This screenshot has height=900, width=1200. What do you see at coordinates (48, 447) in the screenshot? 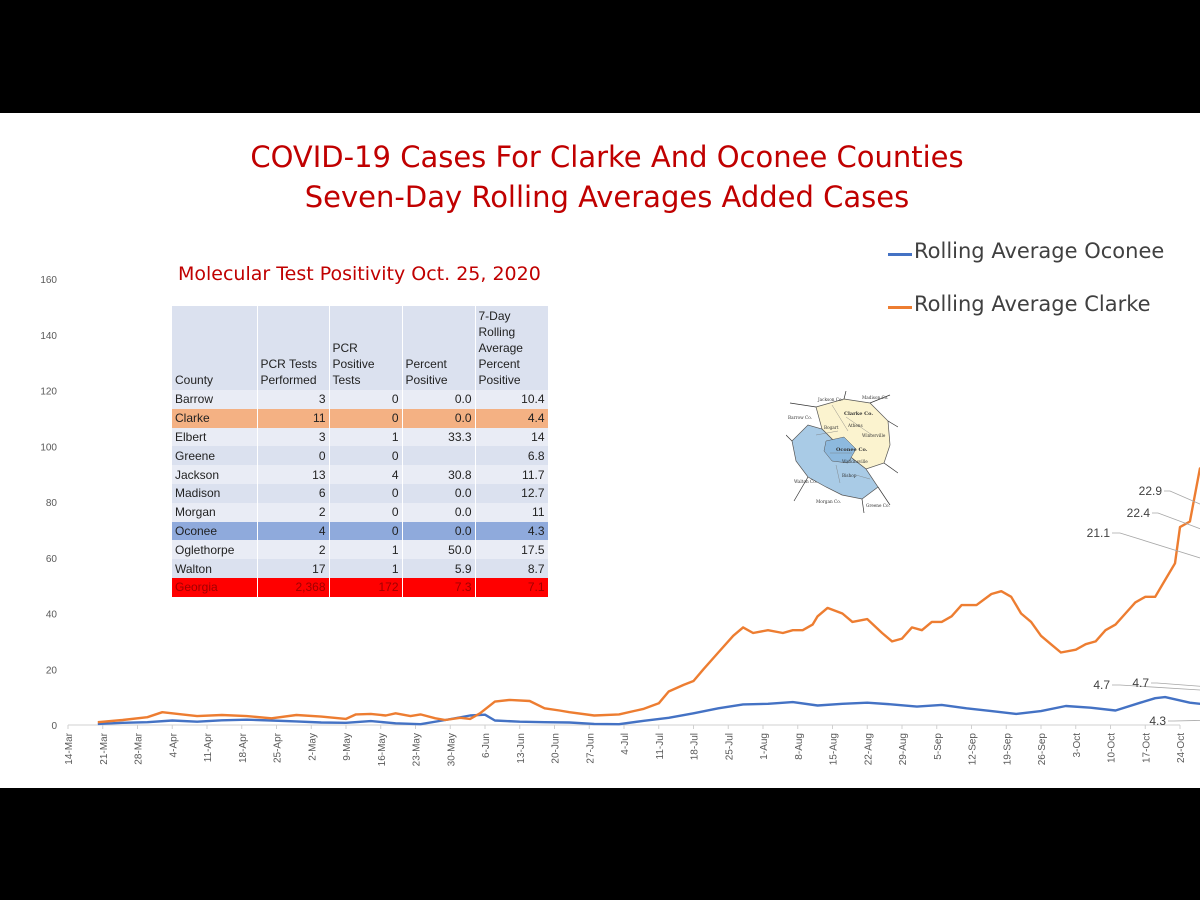
I see `y-tick-label: 100` at bounding box center [48, 447].